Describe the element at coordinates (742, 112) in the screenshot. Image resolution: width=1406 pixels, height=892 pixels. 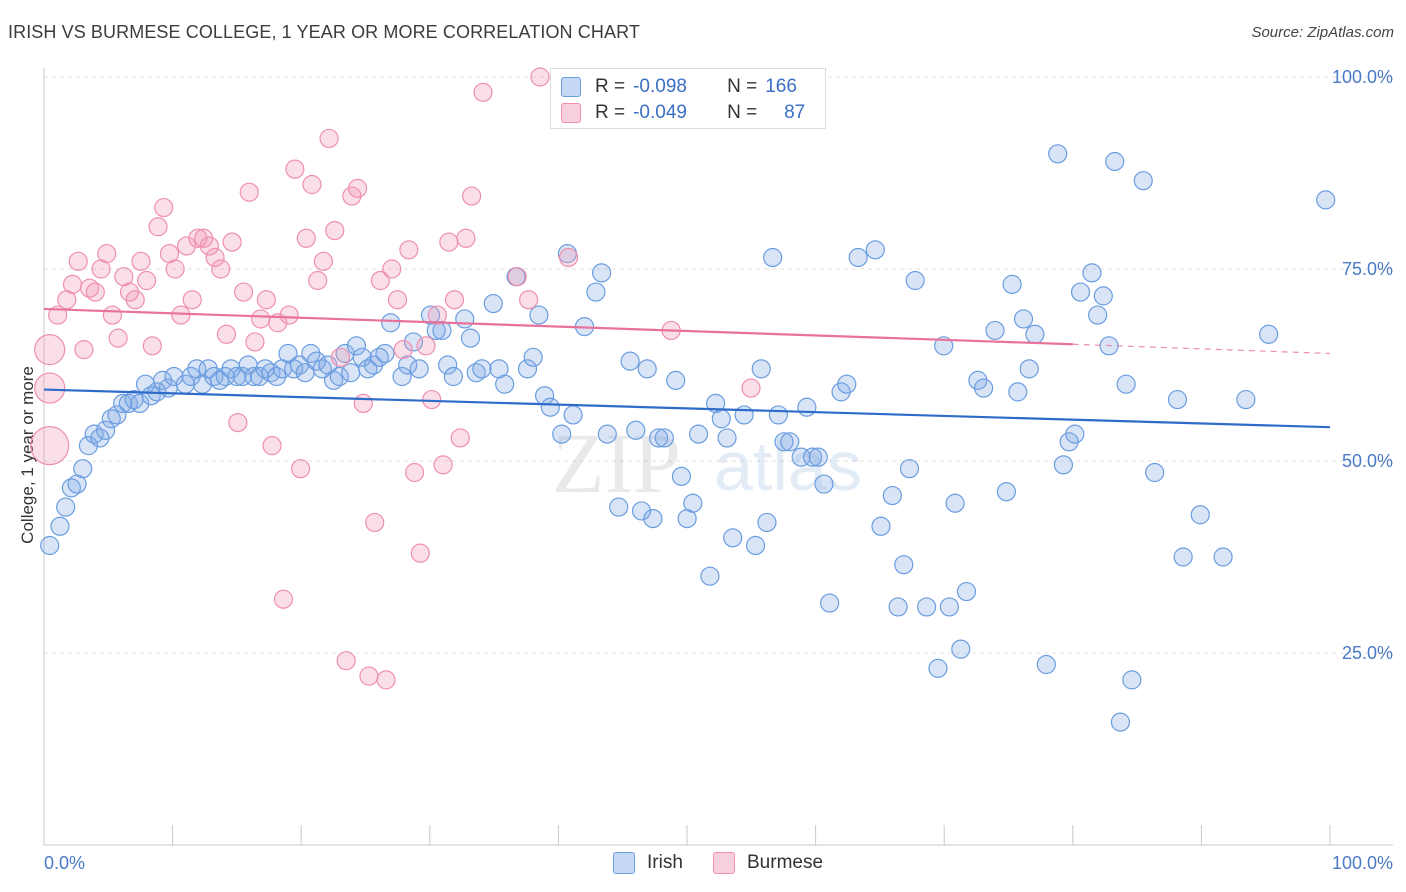
I see `n-label: N =` at that location.